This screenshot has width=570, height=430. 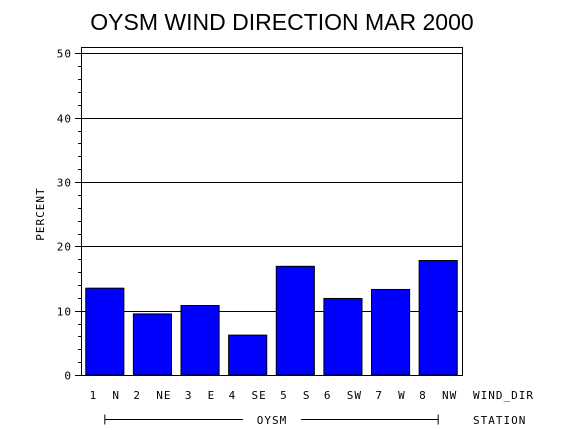 I want to click on y-tick-label: 40, so click(x=64, y=119).